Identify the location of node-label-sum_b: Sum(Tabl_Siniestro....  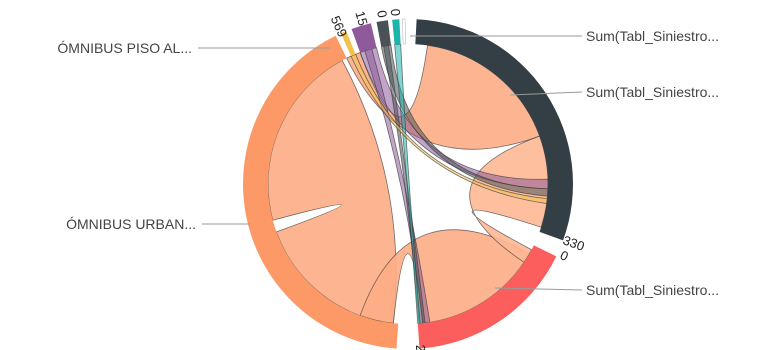
(652, 92).